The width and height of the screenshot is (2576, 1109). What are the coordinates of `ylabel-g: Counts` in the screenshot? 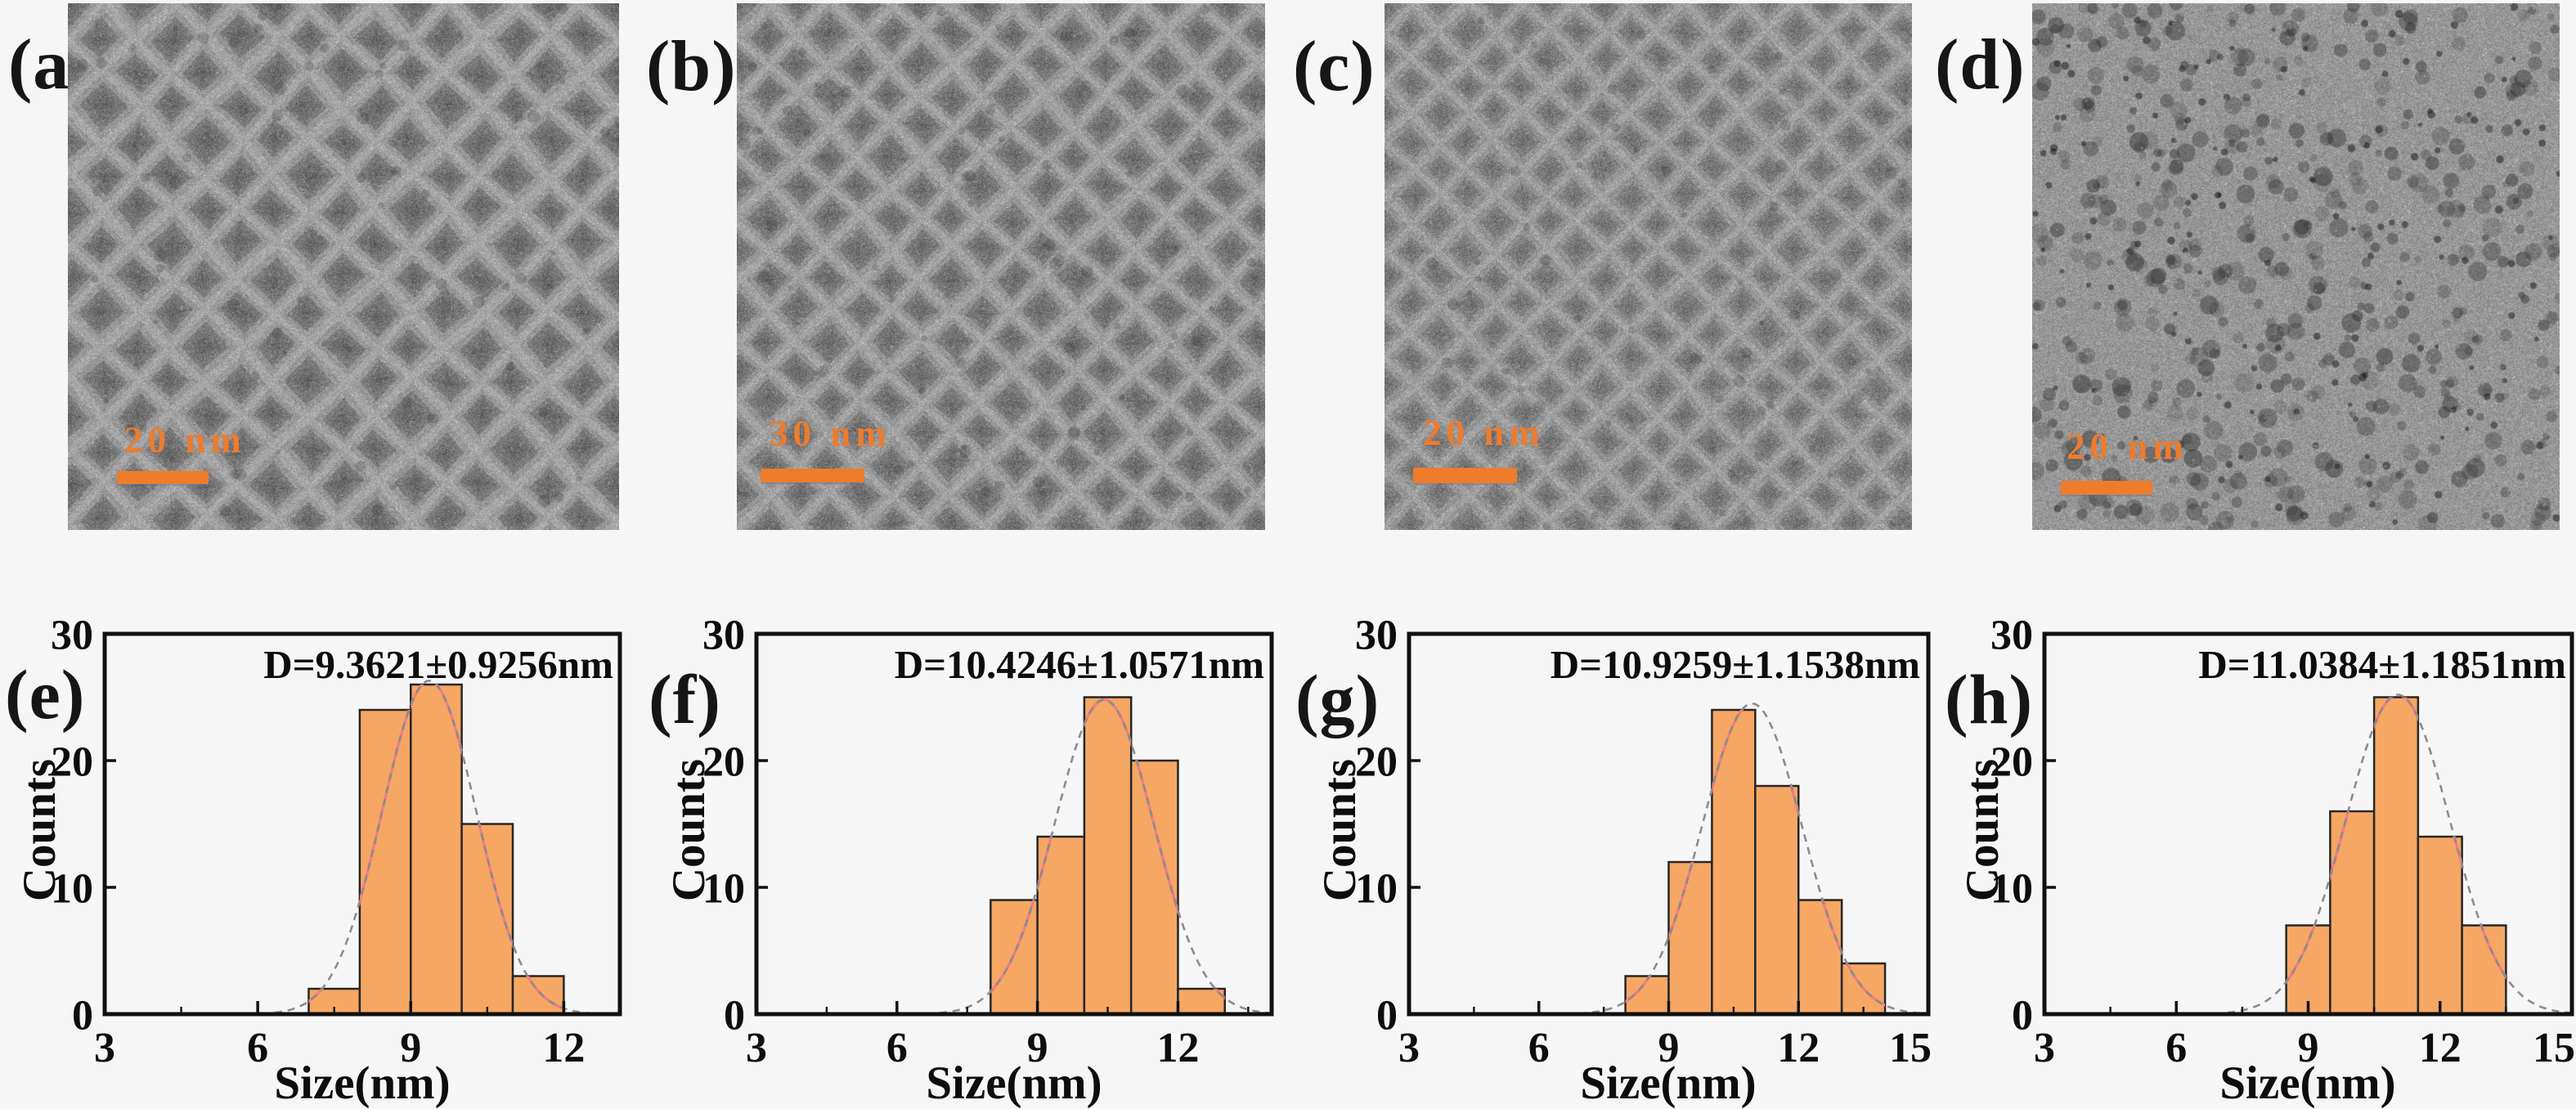 It's located at (1340, 830).